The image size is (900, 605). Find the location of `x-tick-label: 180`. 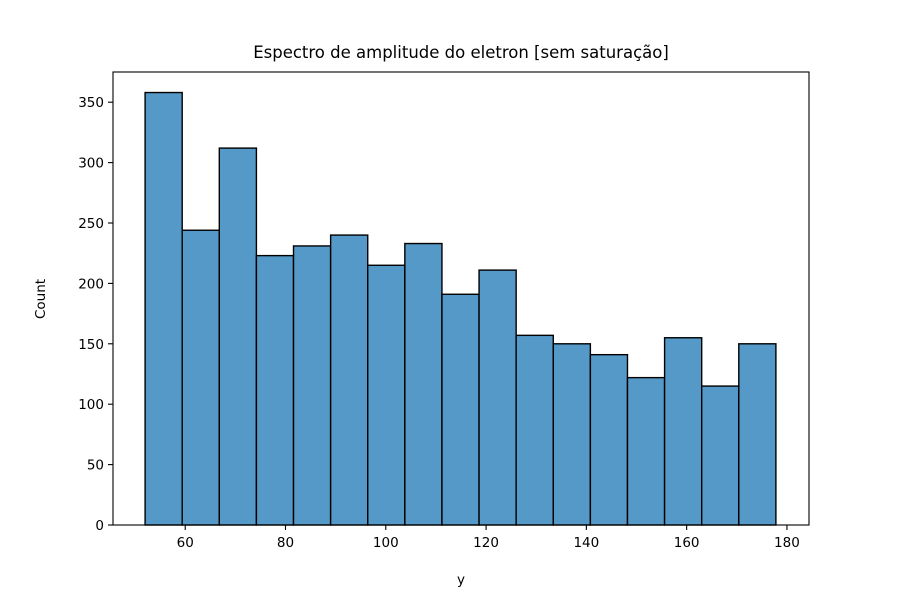

x-tick-label: 180 is located at coordinates (787, 543).